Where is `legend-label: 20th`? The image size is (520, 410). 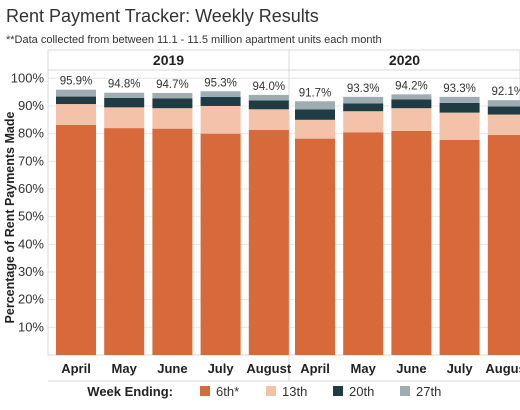
legend-label: 20th is located at coordinates (361, 391).